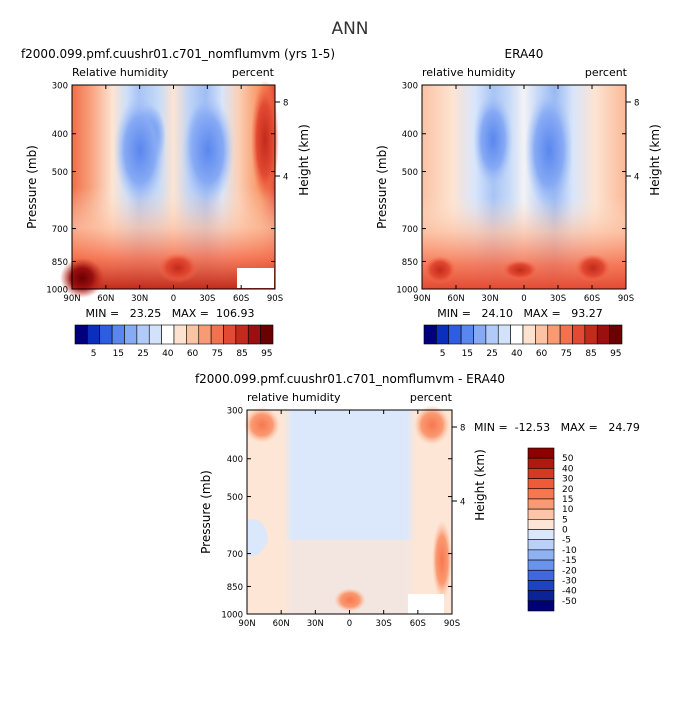 This screenshot has height=704, width=700. What do you see at coordinates (524, 187) in the screenshot?
I see `panel-obs-field` at bounding box center [524, 187].